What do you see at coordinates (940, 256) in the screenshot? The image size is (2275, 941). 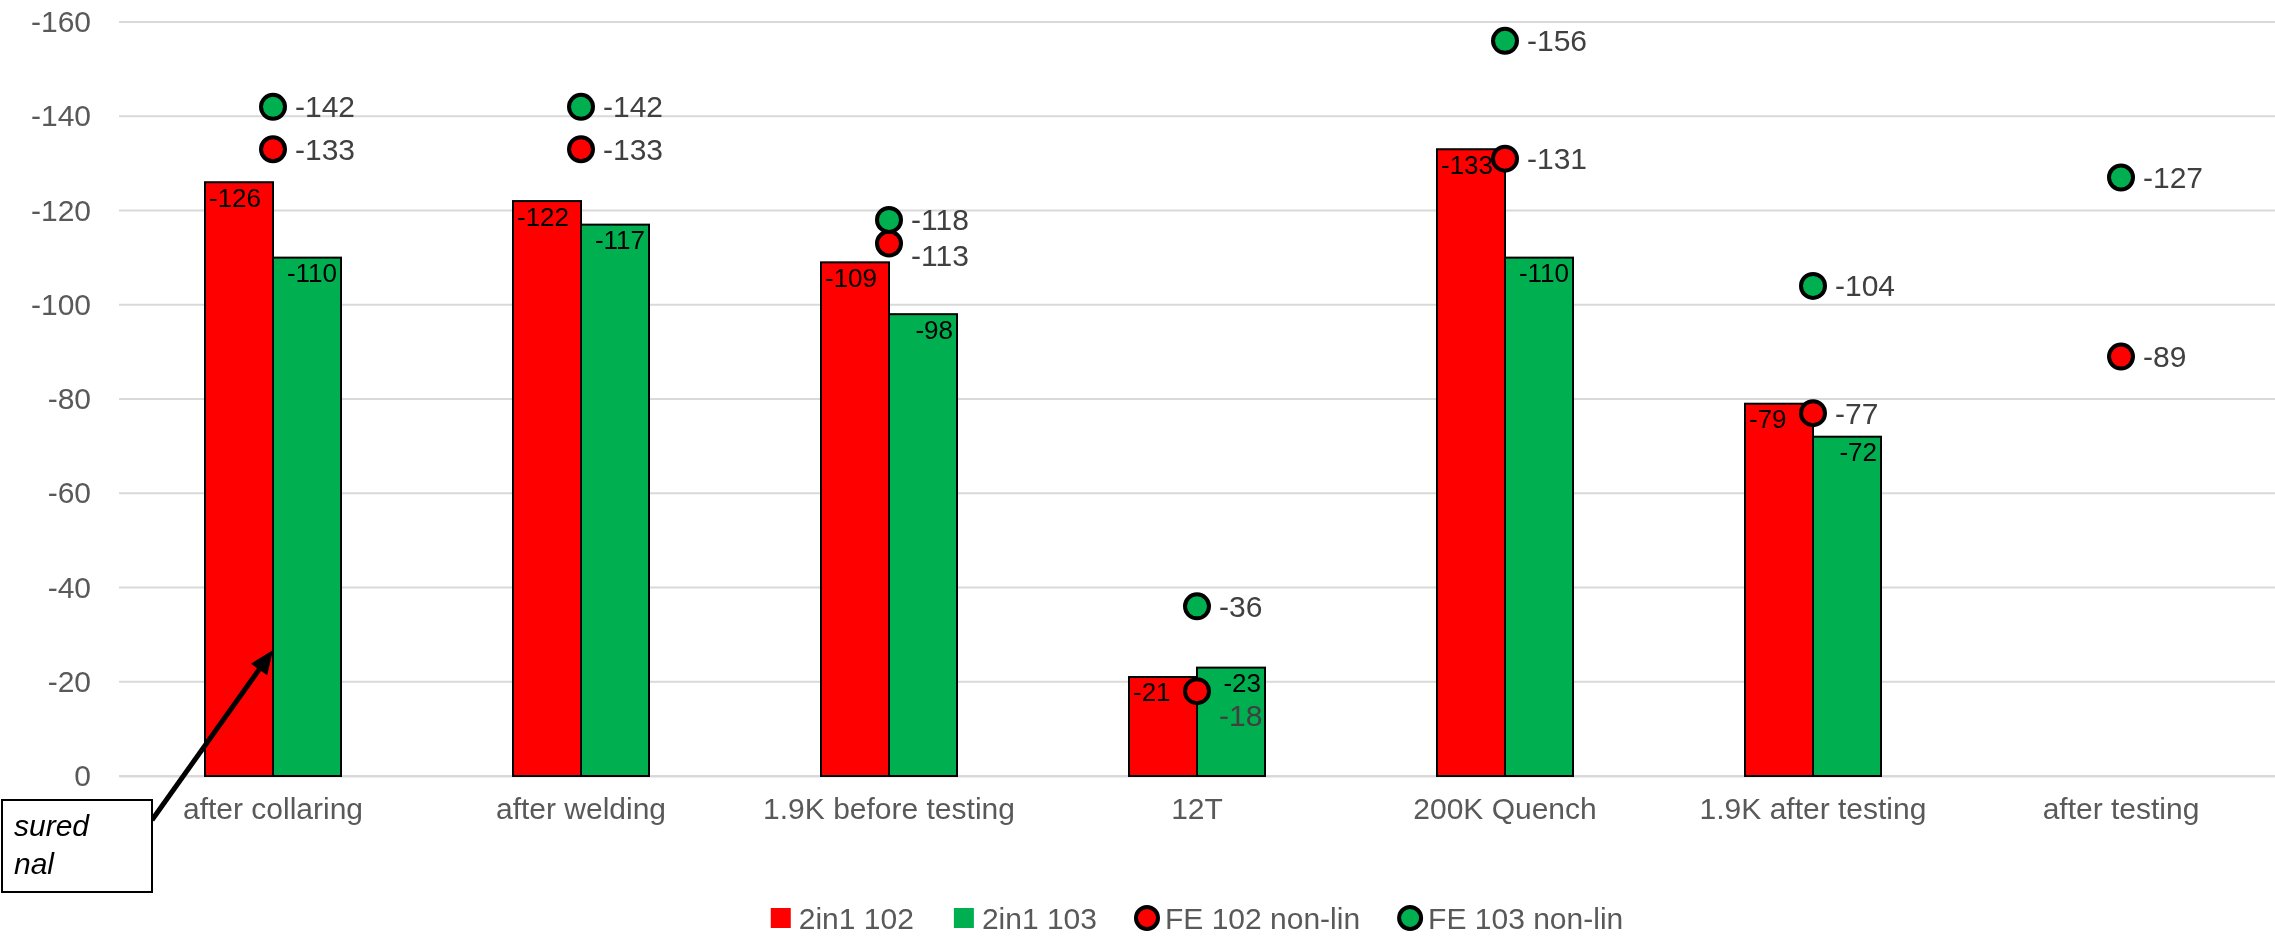 I see `data-label: -113` at bounding box center [940, 256].